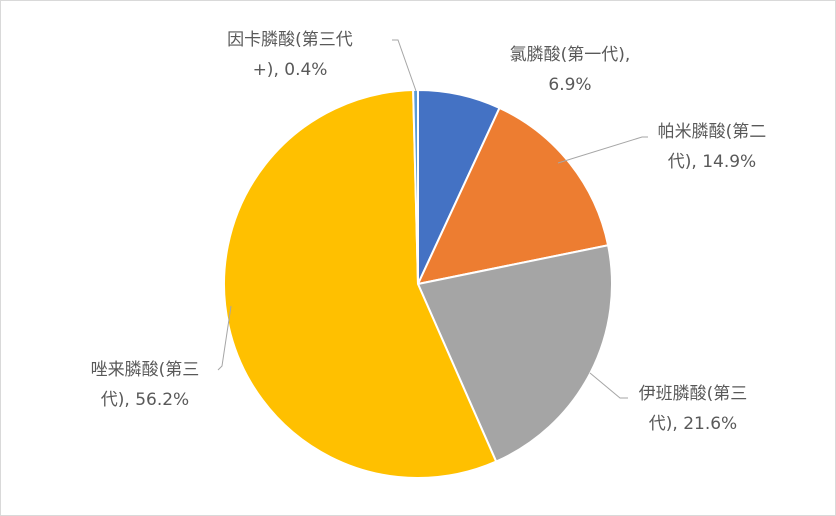  Describe the element at coordinates (569, 85) in the screenshot. I see `data-label-line: 6.9%` at that location.